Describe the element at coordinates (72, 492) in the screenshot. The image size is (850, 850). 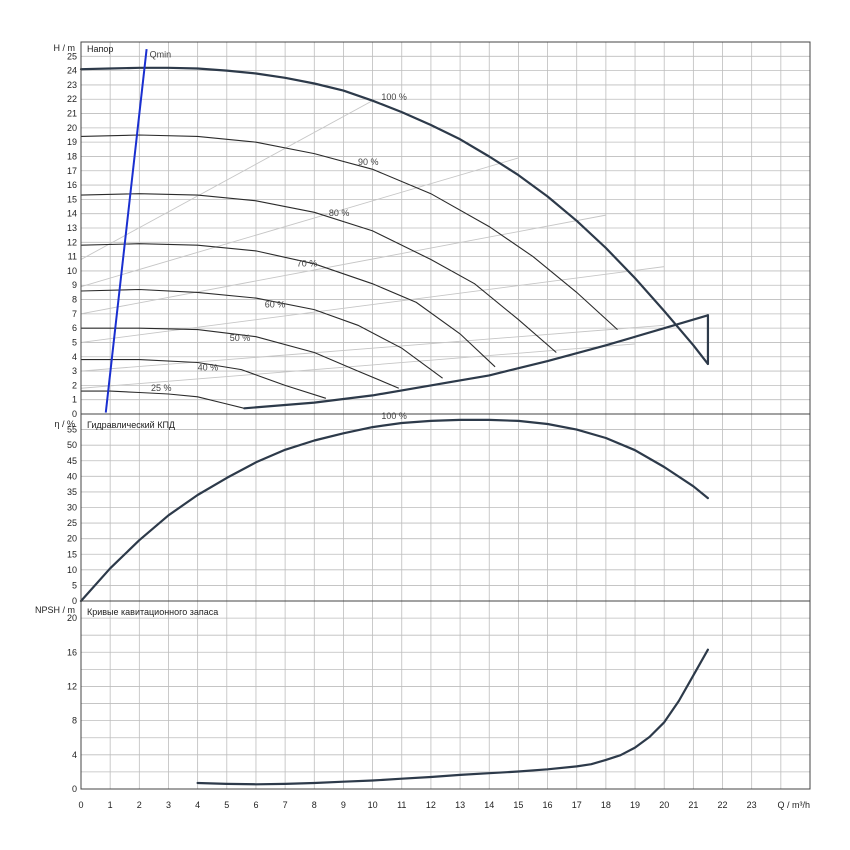
I see `y-tick-label: 35` at that location.